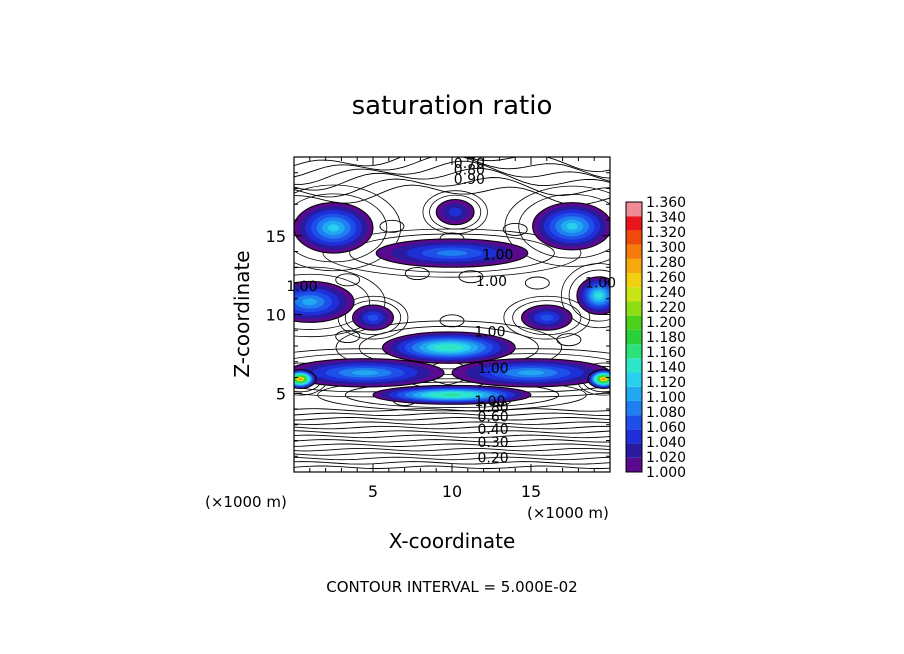  Describe the element at coordinates (666, 323) in the screenshot. I see `colorbar-level-label: 1.200` at that location.